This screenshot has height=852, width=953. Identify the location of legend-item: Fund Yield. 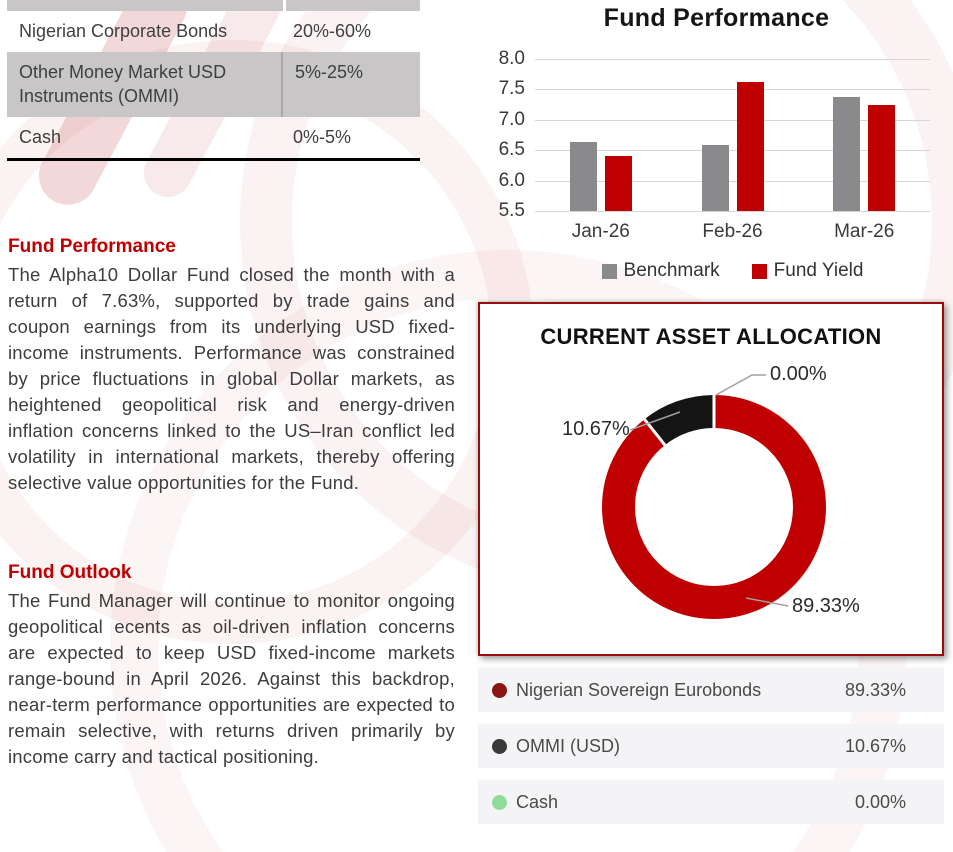
(807, 271).